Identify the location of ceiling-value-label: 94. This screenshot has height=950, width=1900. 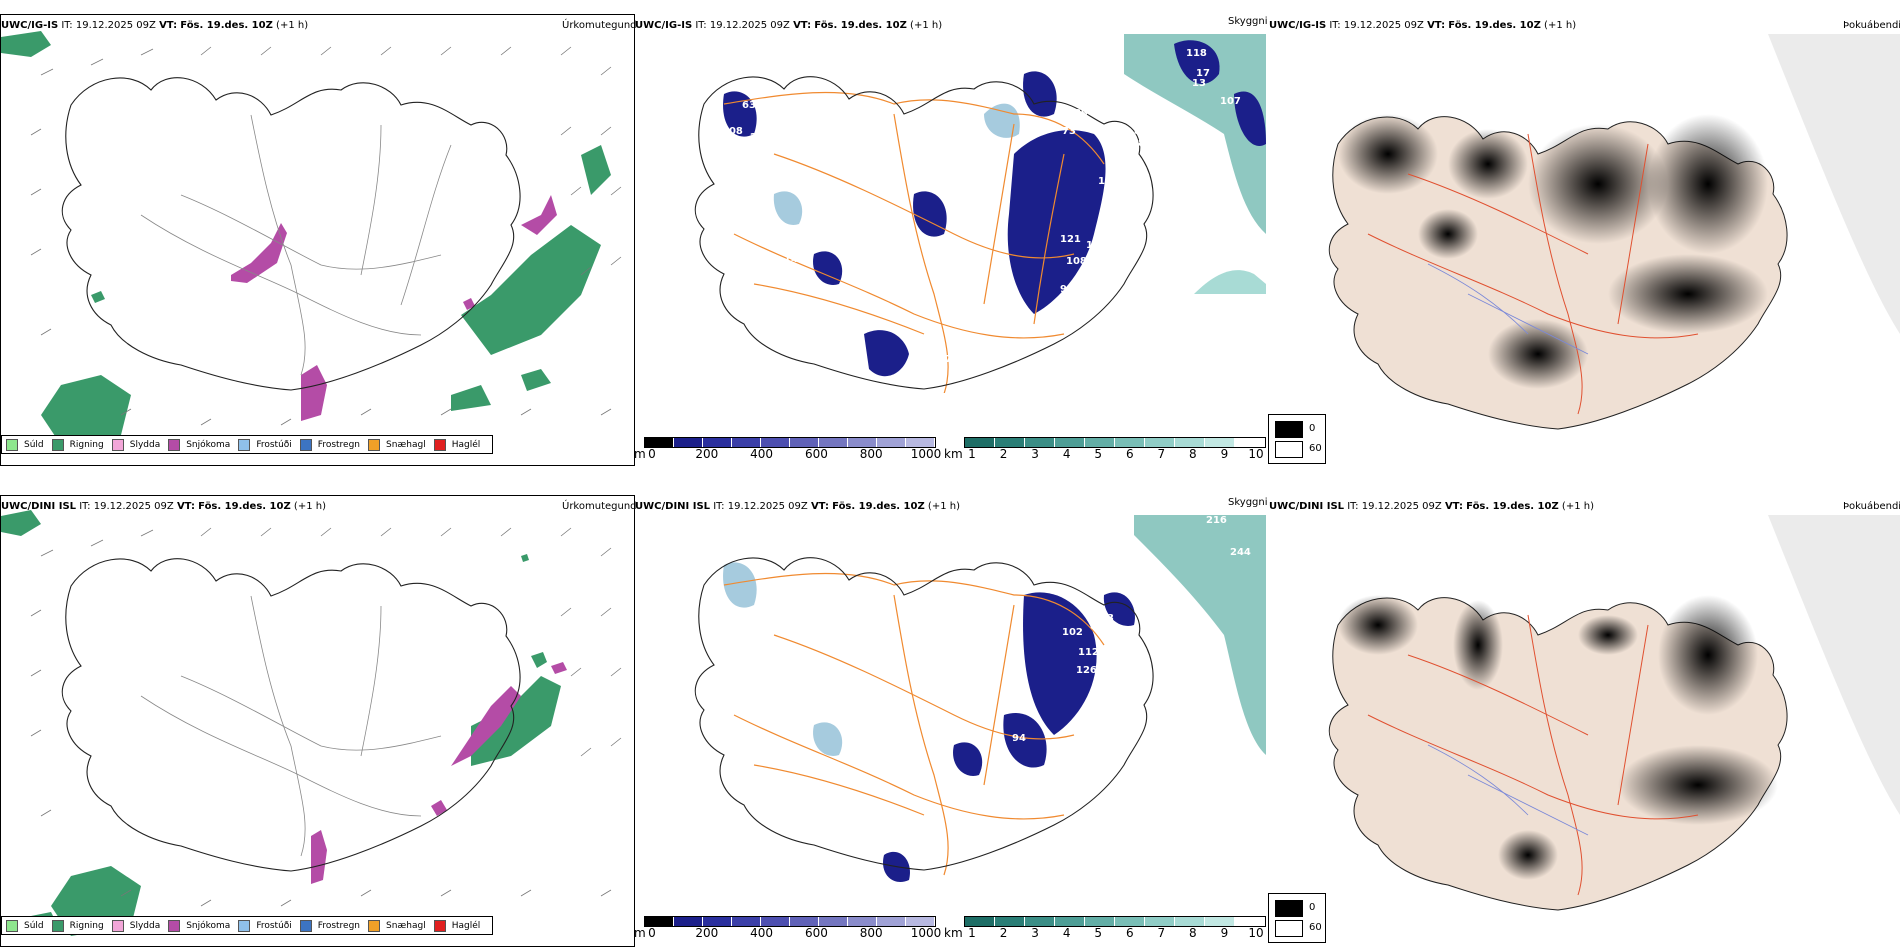
(1019, 738).